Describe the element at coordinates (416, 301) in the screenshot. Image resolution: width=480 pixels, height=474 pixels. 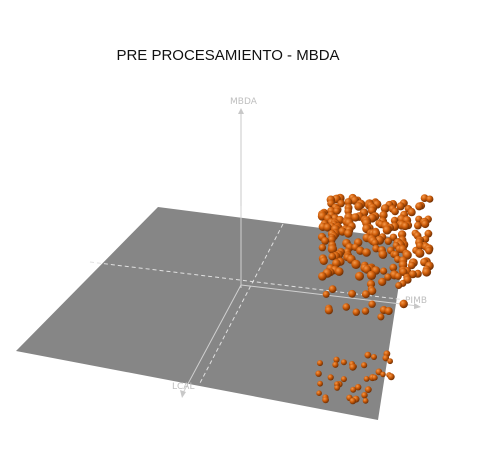
I see `x-axis-label: PIMB` at that location.